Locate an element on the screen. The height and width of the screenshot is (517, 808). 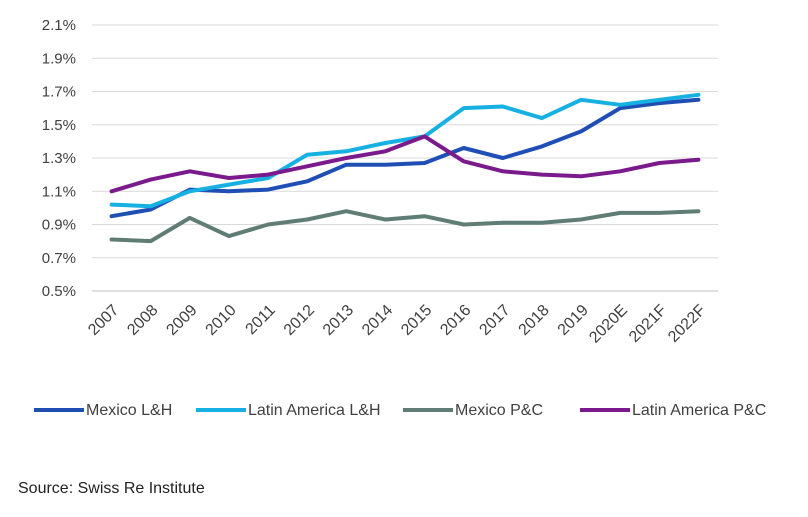
x-tick-label: 2018 is located at coordinates (534, 320).